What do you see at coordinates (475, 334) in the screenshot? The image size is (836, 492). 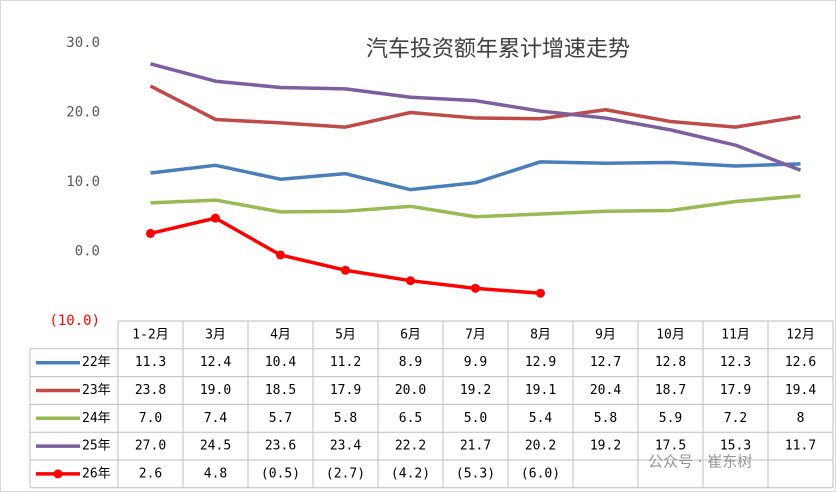 I see `x-tick-label: 7月` at bounding box center [475, 334].